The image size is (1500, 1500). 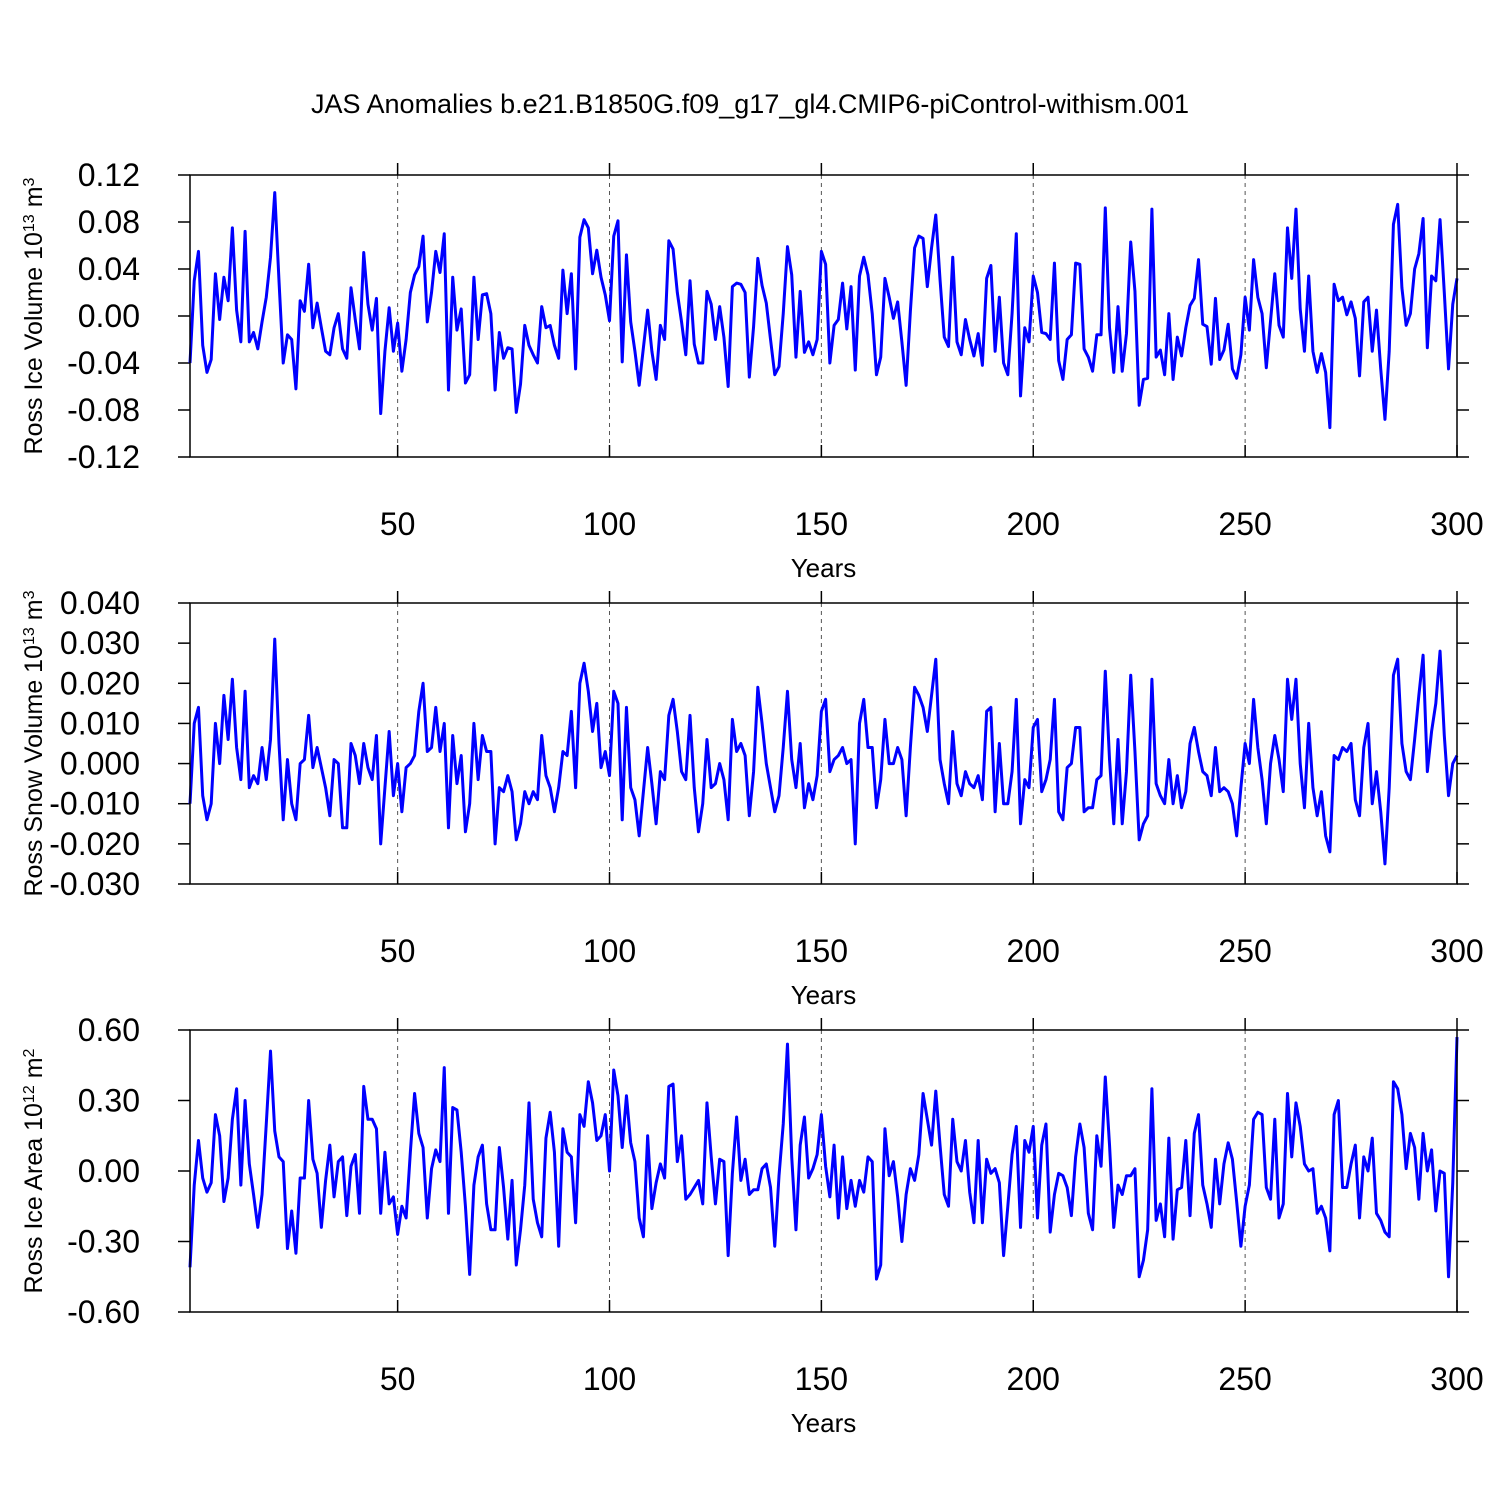 I want to click on y-tick-label: -0.12, so click(x=103, y=457).